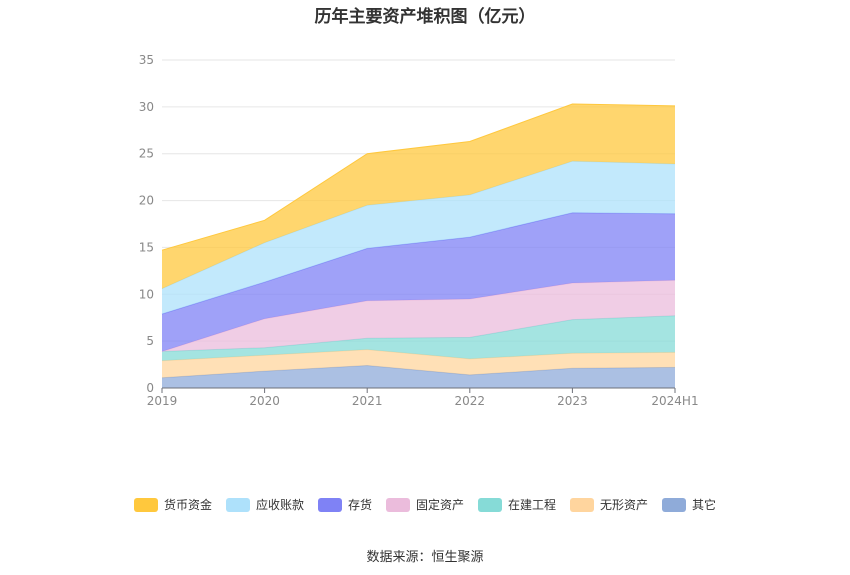 The image size is (850, 575). I want to click on legend-item: 固定资产, so click(424, 504).